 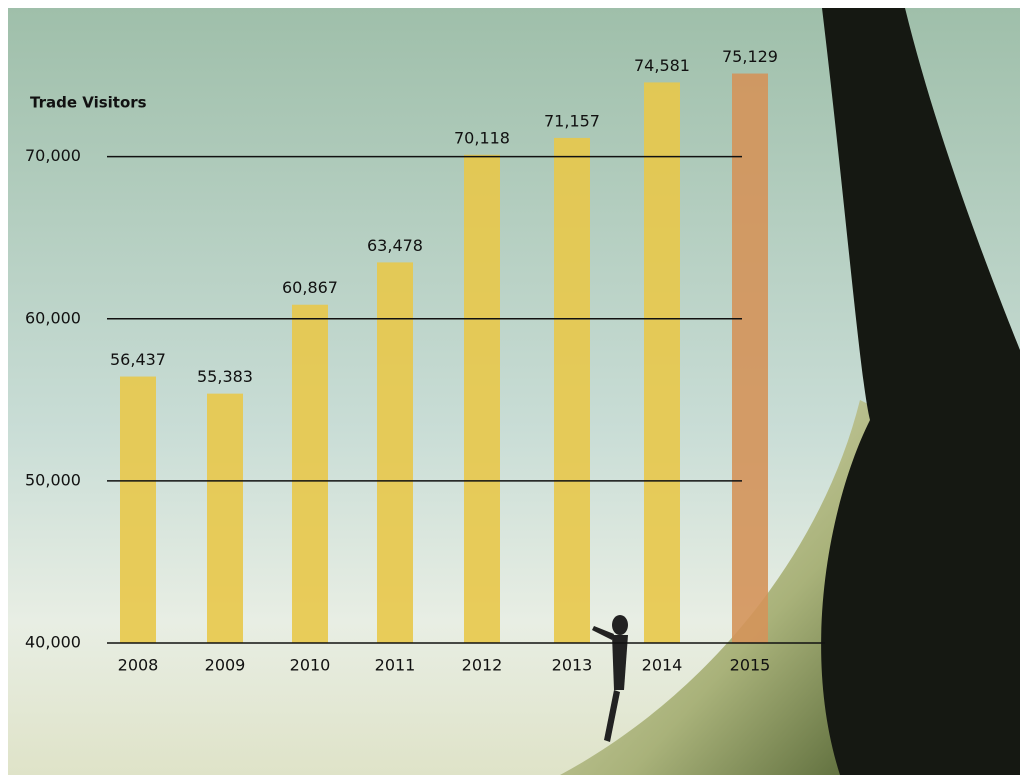 I want to click on y-tick-label: 40,000, so click(x=53, y=642).